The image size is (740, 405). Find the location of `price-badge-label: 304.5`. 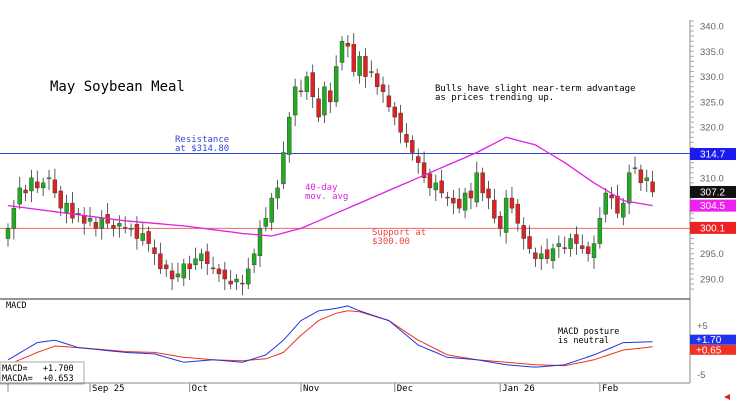

price-badge-label: 304.5 is located at coordinates (712, 206).